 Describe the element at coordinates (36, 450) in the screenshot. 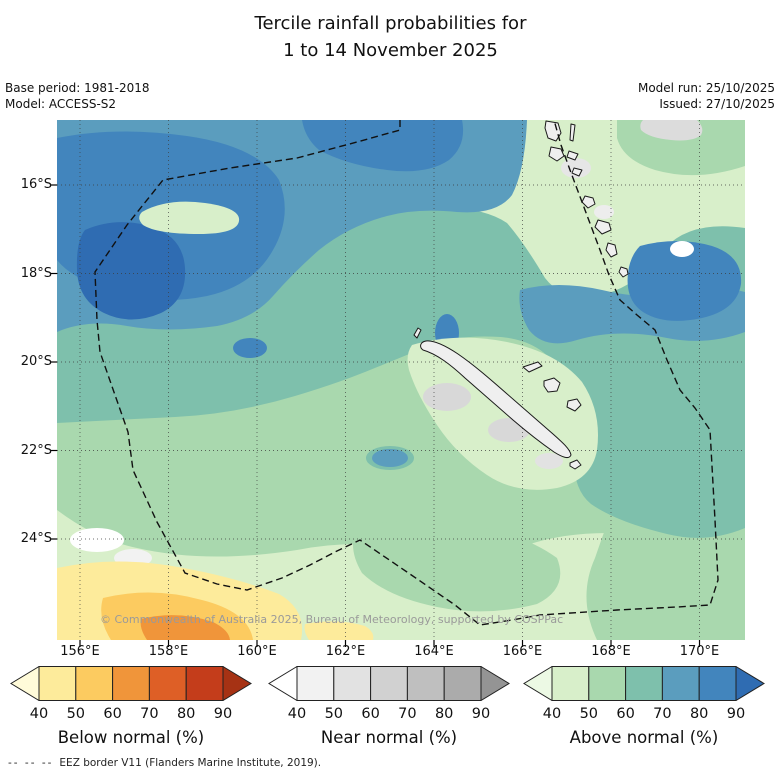

I see `y-tick-22S: 22°S` at that location.